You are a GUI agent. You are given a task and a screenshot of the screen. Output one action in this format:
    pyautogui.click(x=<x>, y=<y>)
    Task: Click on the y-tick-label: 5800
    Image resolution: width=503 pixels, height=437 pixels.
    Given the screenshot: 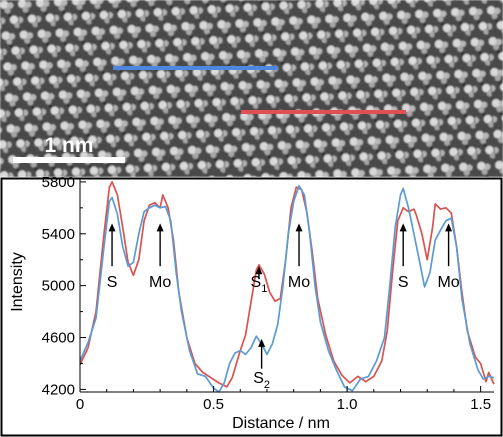 What is the action you would take?
    pyautogui.click(x=58, y=182)
    